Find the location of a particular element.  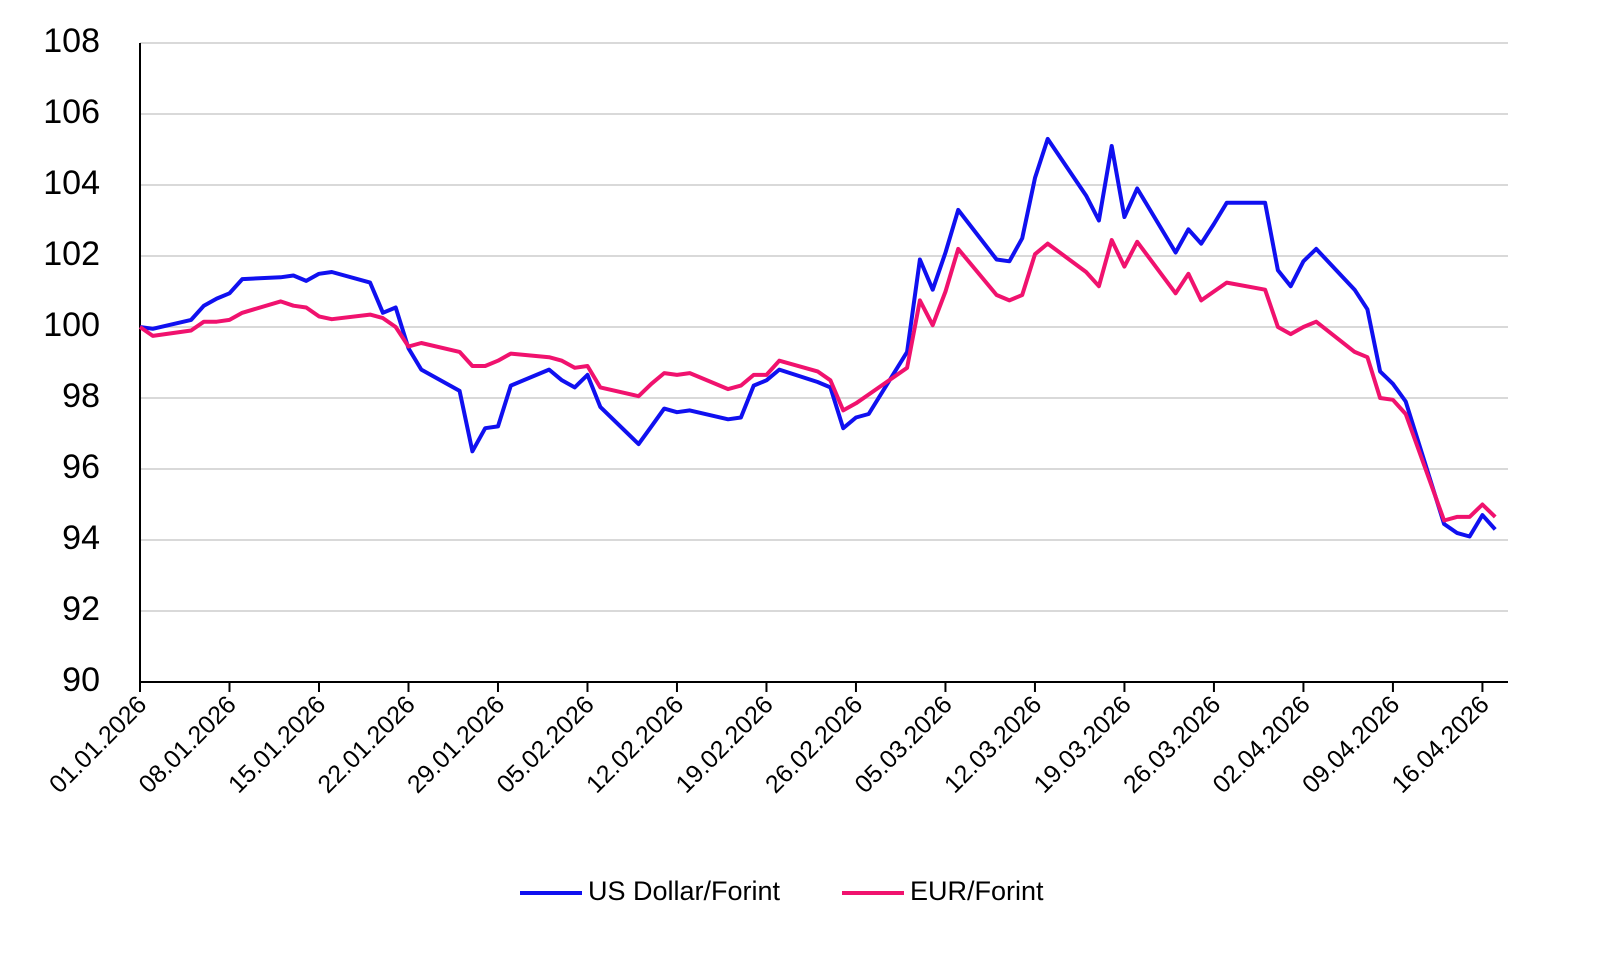

y-tick-label: 100 is located at coordinates (71, 325).